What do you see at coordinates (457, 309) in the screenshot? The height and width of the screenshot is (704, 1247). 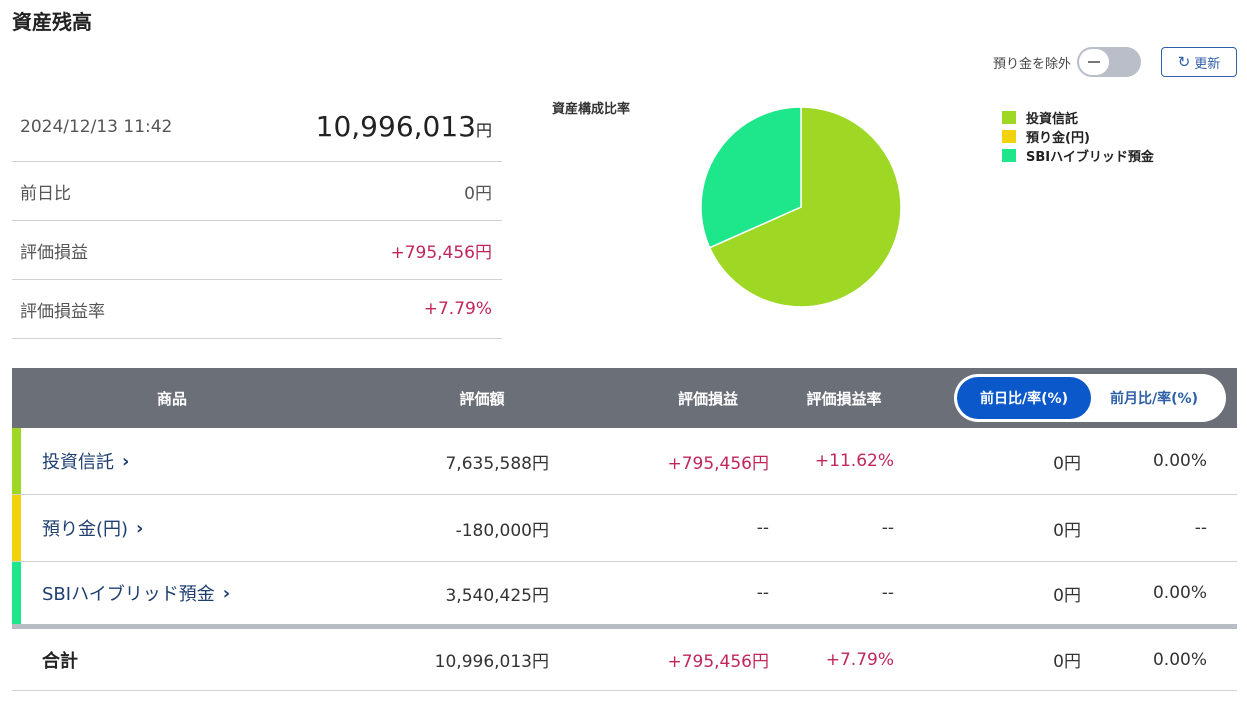 I see `summary-value: +7.79%` at bounding box center [457, 309].